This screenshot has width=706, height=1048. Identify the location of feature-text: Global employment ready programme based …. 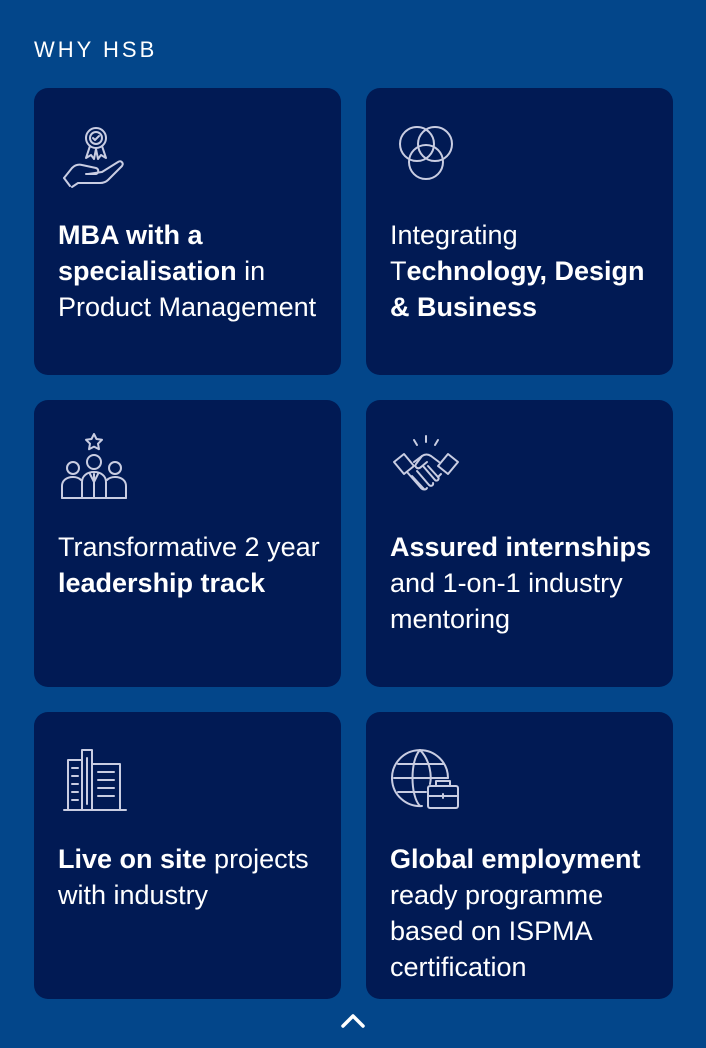
(515, 913).